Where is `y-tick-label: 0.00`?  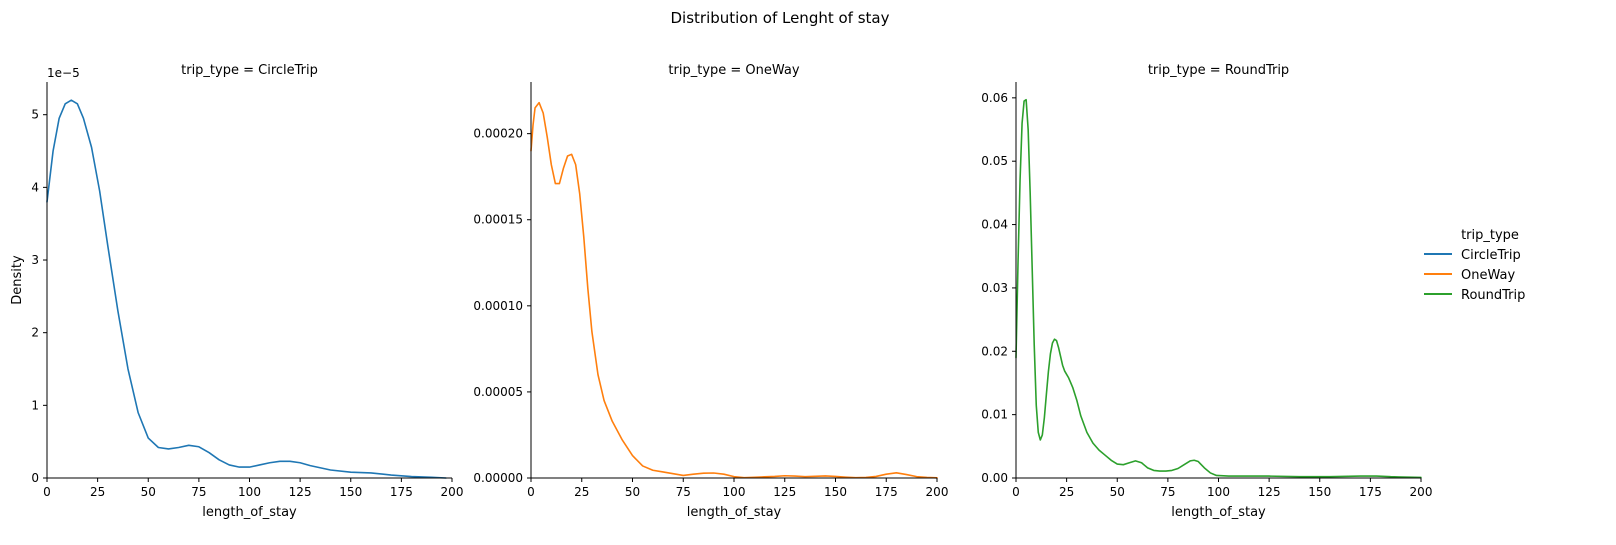 y-tick-label: 0.00 is located at coordinates (994, 478).